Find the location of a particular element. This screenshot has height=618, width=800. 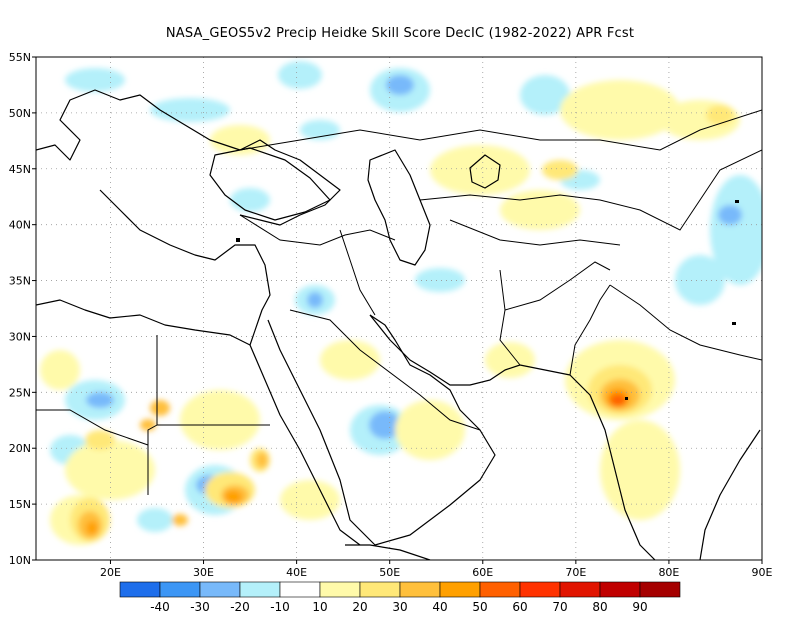

arabia-coast is located at coordinates (381, 430).